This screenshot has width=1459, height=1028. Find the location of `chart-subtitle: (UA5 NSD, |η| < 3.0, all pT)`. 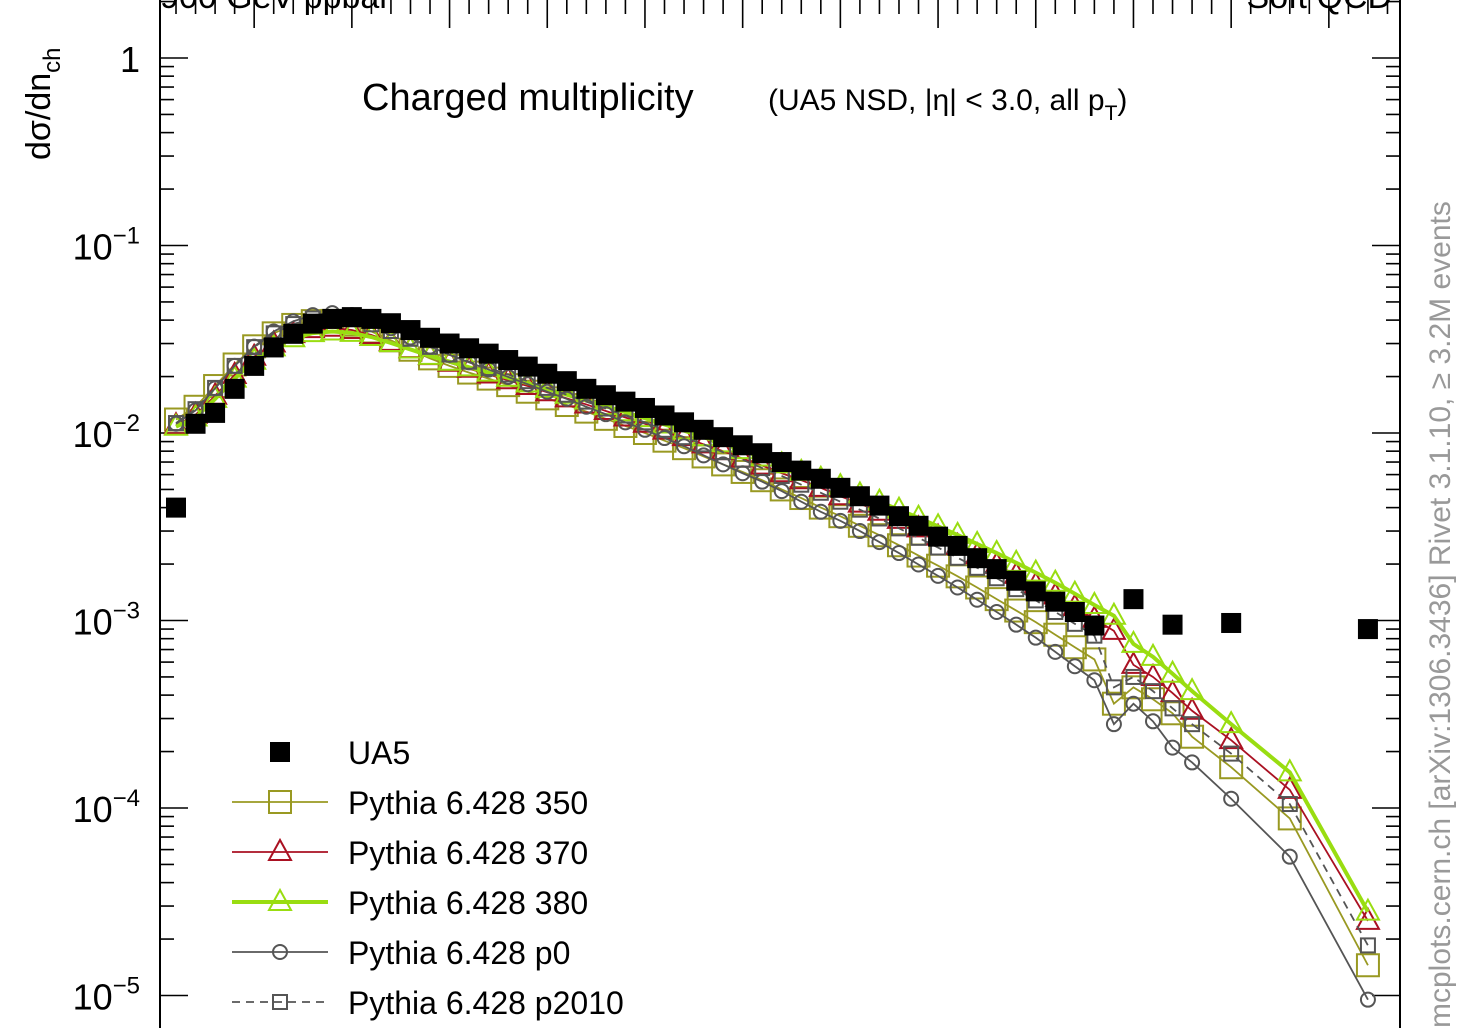

chart-subtitle: (UA5 NSD, |η| < 3.0, all pT) is located at coordinates (947, 104).